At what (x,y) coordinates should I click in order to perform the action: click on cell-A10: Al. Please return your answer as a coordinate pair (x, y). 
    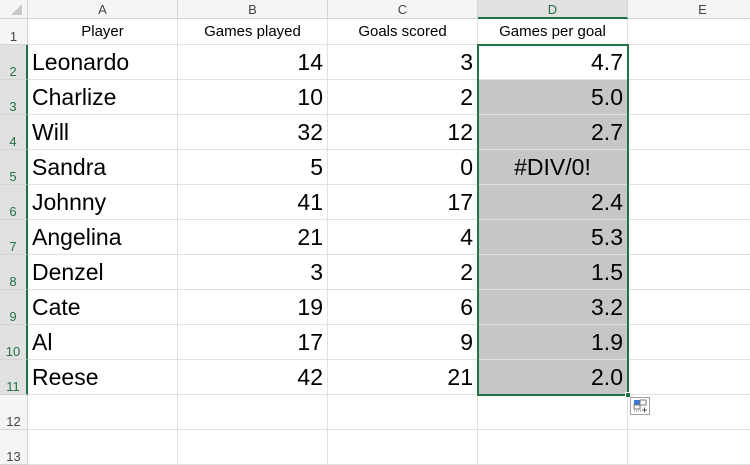
    Looking at the image, I should click on (103, 342).